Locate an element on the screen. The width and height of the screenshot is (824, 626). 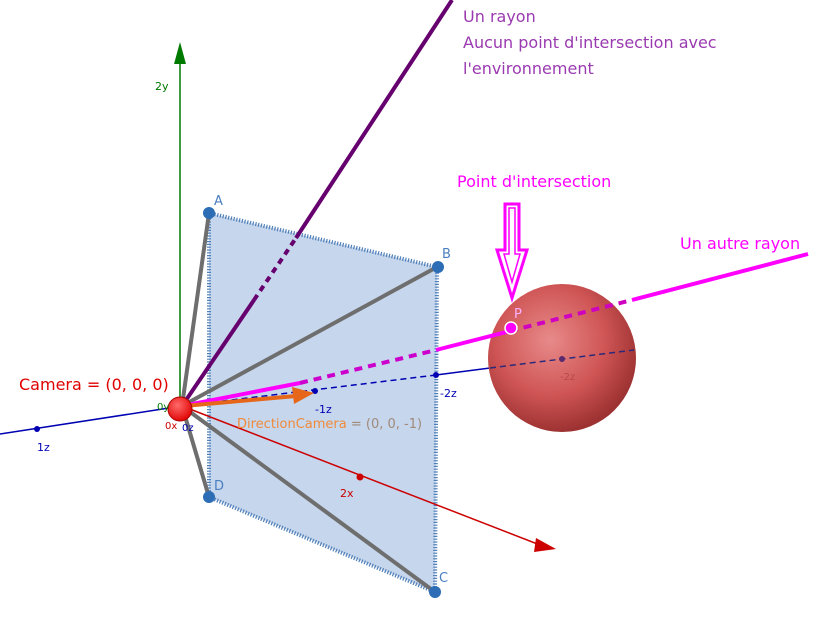
annotation-camera: Camera = (0, 0, 0) is located at coordinates (94, 384).